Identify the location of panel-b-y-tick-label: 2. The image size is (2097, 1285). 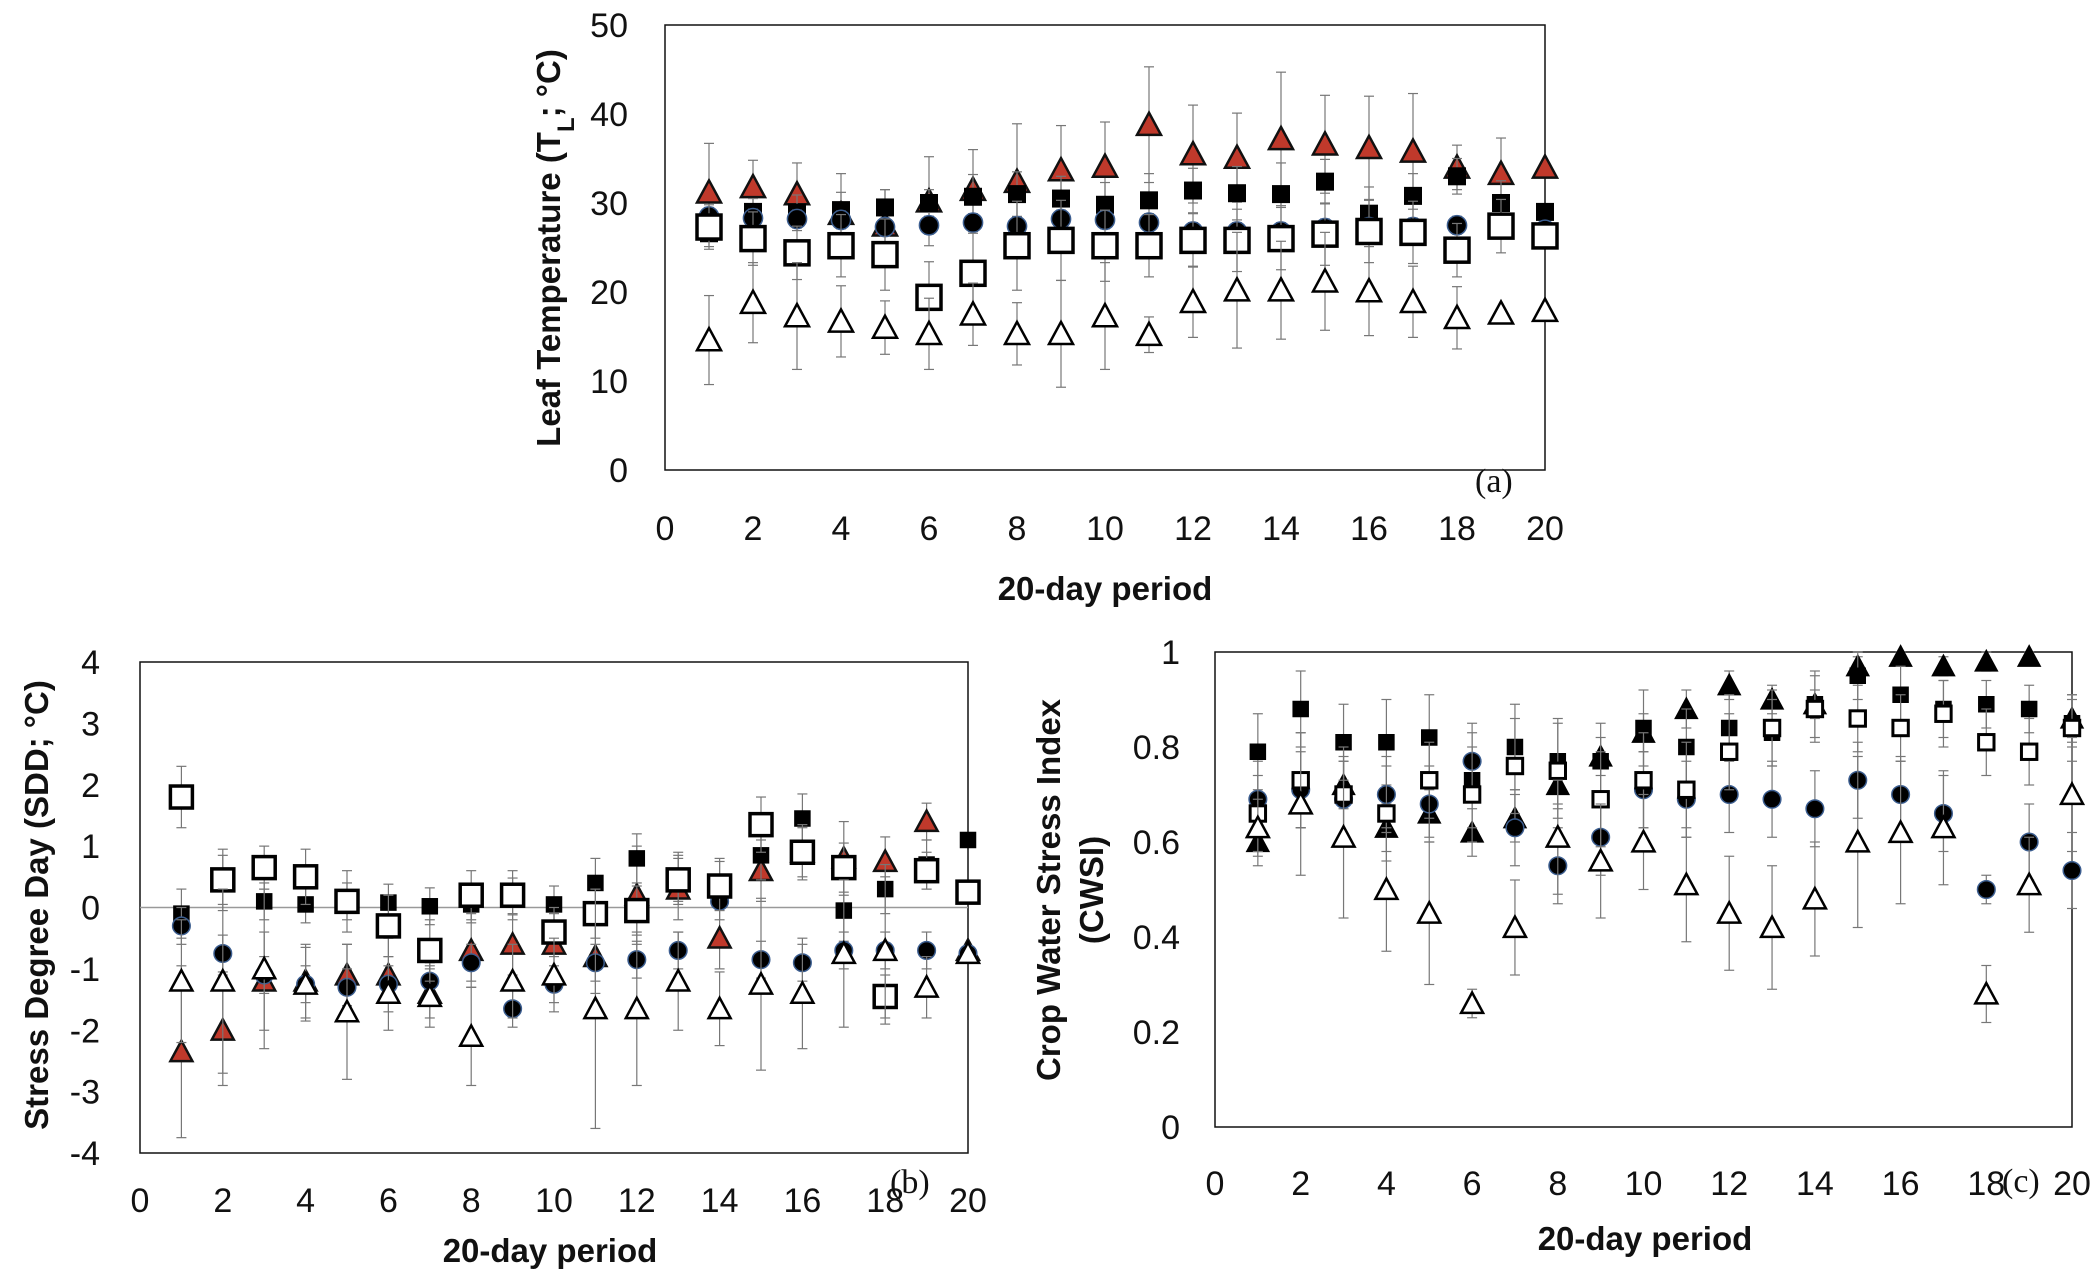
(90, 786).